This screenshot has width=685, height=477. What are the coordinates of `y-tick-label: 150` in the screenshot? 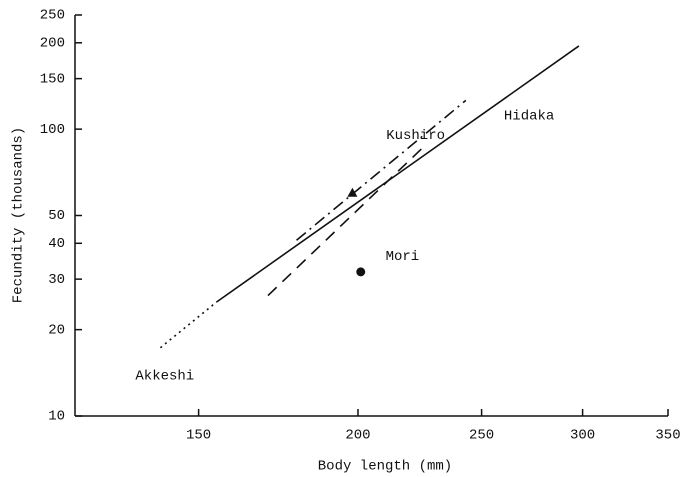 It's located at (52, 79).